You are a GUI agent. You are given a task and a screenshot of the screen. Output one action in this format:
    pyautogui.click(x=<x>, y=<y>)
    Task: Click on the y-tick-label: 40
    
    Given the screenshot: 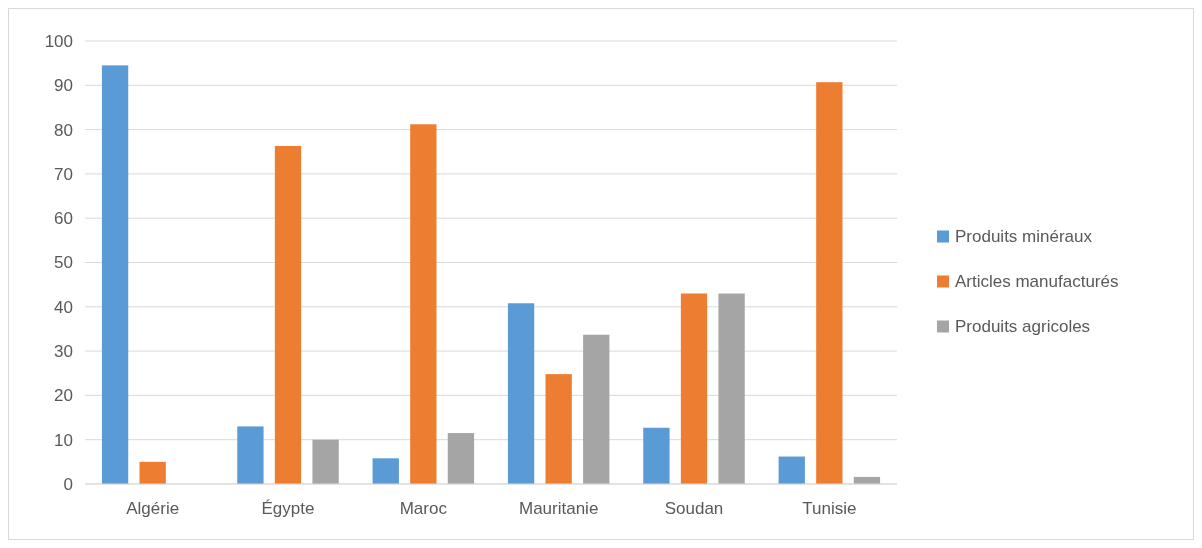 What is the action you would take?
    pyautogui.click(x=63, y=307)
    